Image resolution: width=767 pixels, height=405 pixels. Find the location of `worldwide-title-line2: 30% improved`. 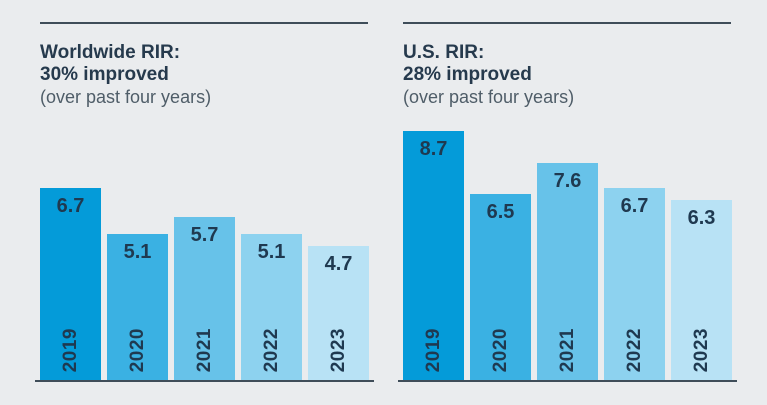

worldwide-title-line2: 30% improved is located at coordinates (104, 74).